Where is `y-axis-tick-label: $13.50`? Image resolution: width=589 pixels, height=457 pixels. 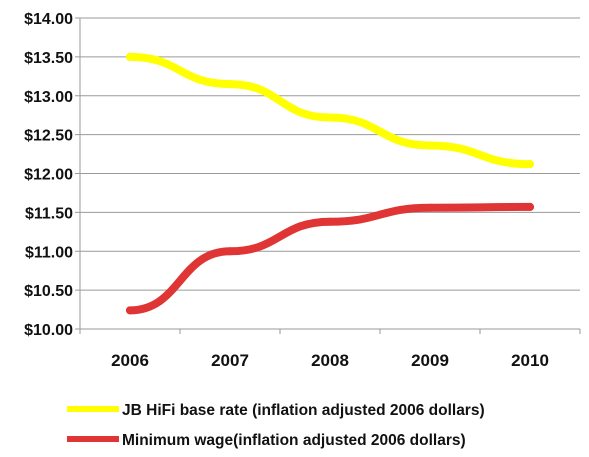
y-axis-tick-label: $13.50 is located at coordinates (48, 58).